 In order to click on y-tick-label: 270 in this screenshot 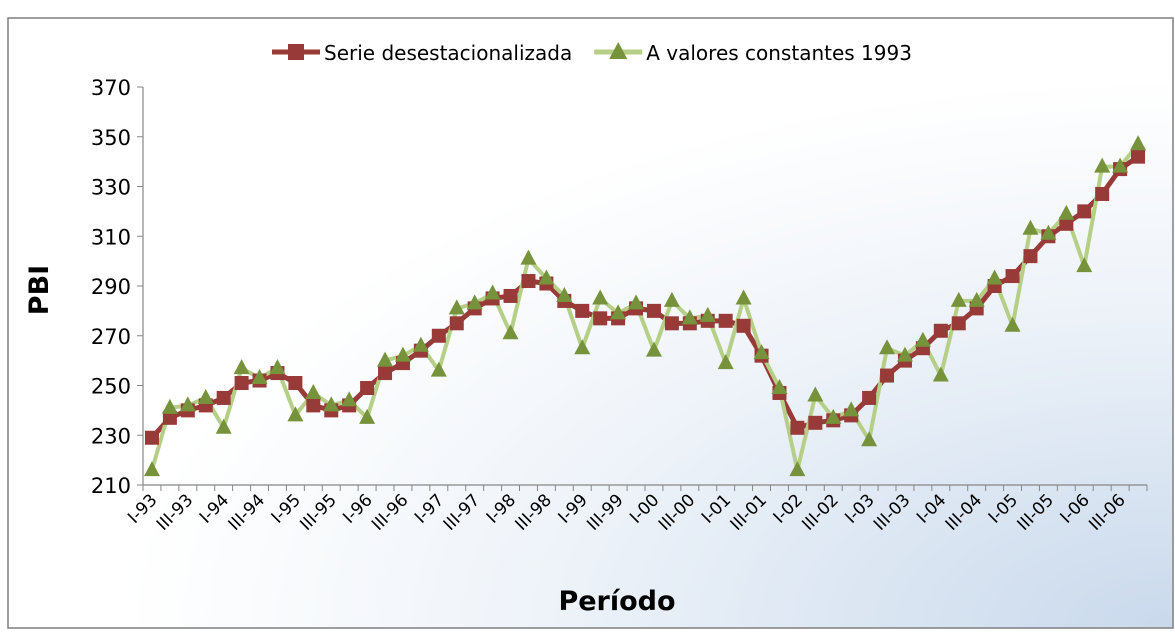, I will do `click(111, 337)`.